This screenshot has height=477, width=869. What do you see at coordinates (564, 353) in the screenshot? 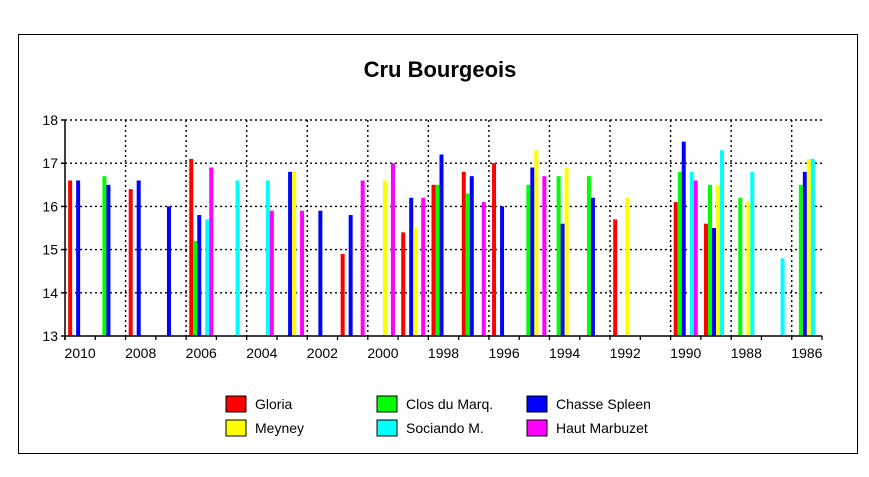
I see `x-tick-label: 1994` at bounding box center [564, 353].